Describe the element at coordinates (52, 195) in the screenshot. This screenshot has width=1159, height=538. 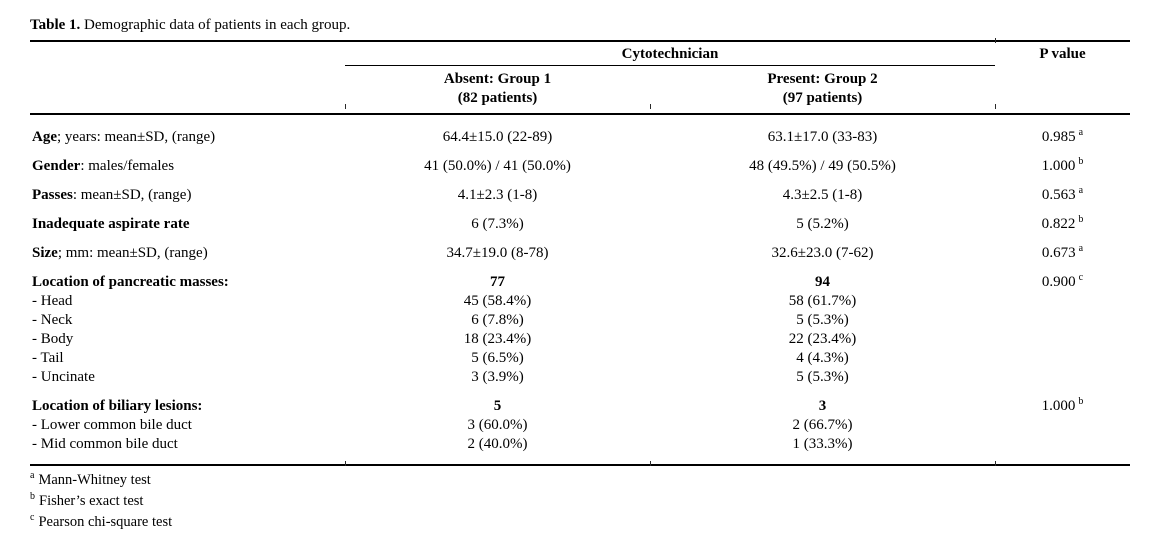
I see `row-label-bold: Passes` at that location.